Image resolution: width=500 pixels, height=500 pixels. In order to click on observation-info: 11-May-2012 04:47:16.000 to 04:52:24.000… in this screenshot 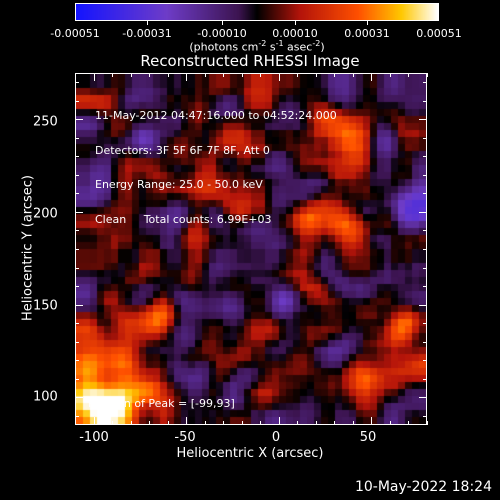, I will do `click(216, 162)`.